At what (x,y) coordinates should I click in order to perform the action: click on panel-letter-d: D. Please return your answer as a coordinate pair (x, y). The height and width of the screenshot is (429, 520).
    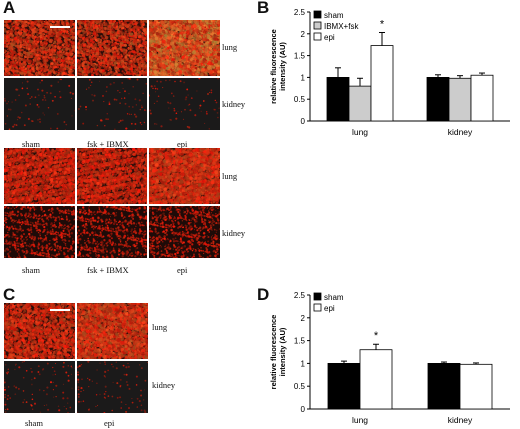
    Looking at the image, I should click on (263, 295).